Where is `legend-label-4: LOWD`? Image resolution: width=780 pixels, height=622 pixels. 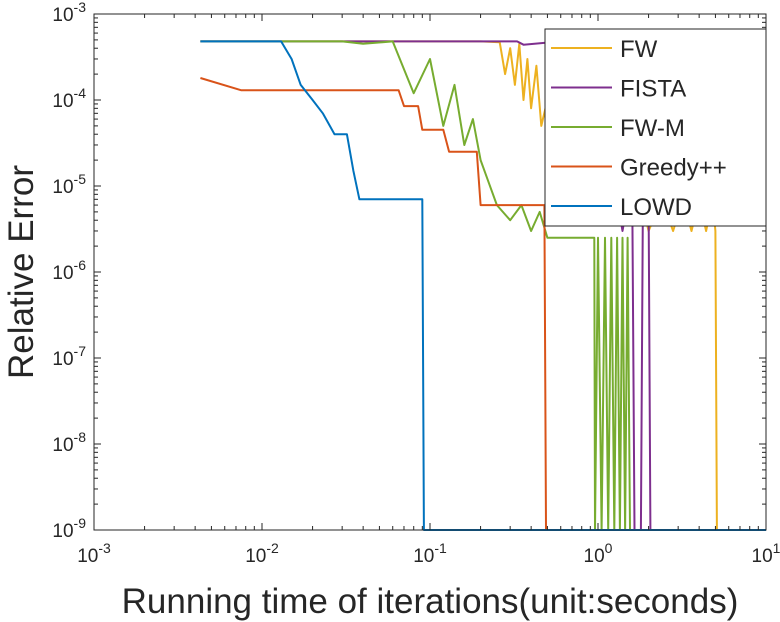 legend-label-4: LOWD is located at coordinates (656, 207).